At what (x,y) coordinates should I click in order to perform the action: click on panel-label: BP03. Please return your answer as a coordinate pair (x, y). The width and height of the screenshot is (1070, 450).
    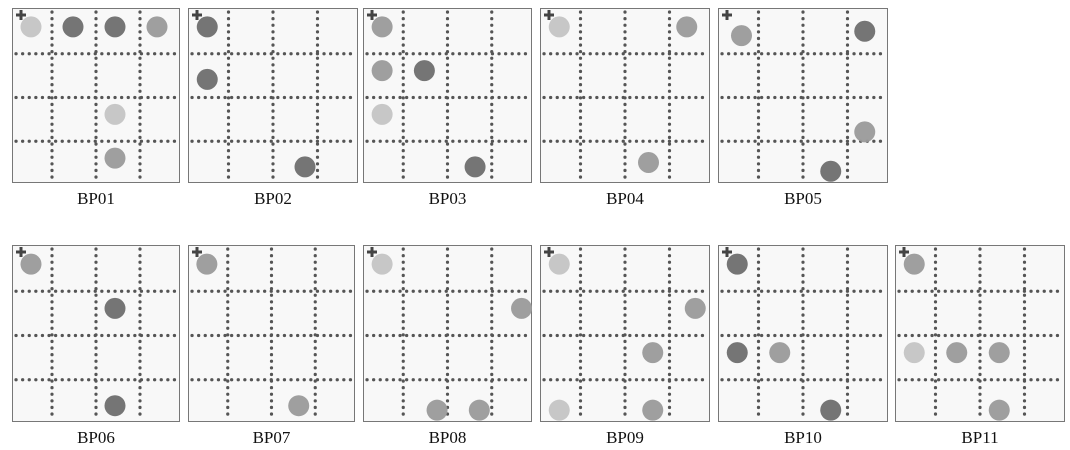
    Looking at the image, I should click on (447, 198).